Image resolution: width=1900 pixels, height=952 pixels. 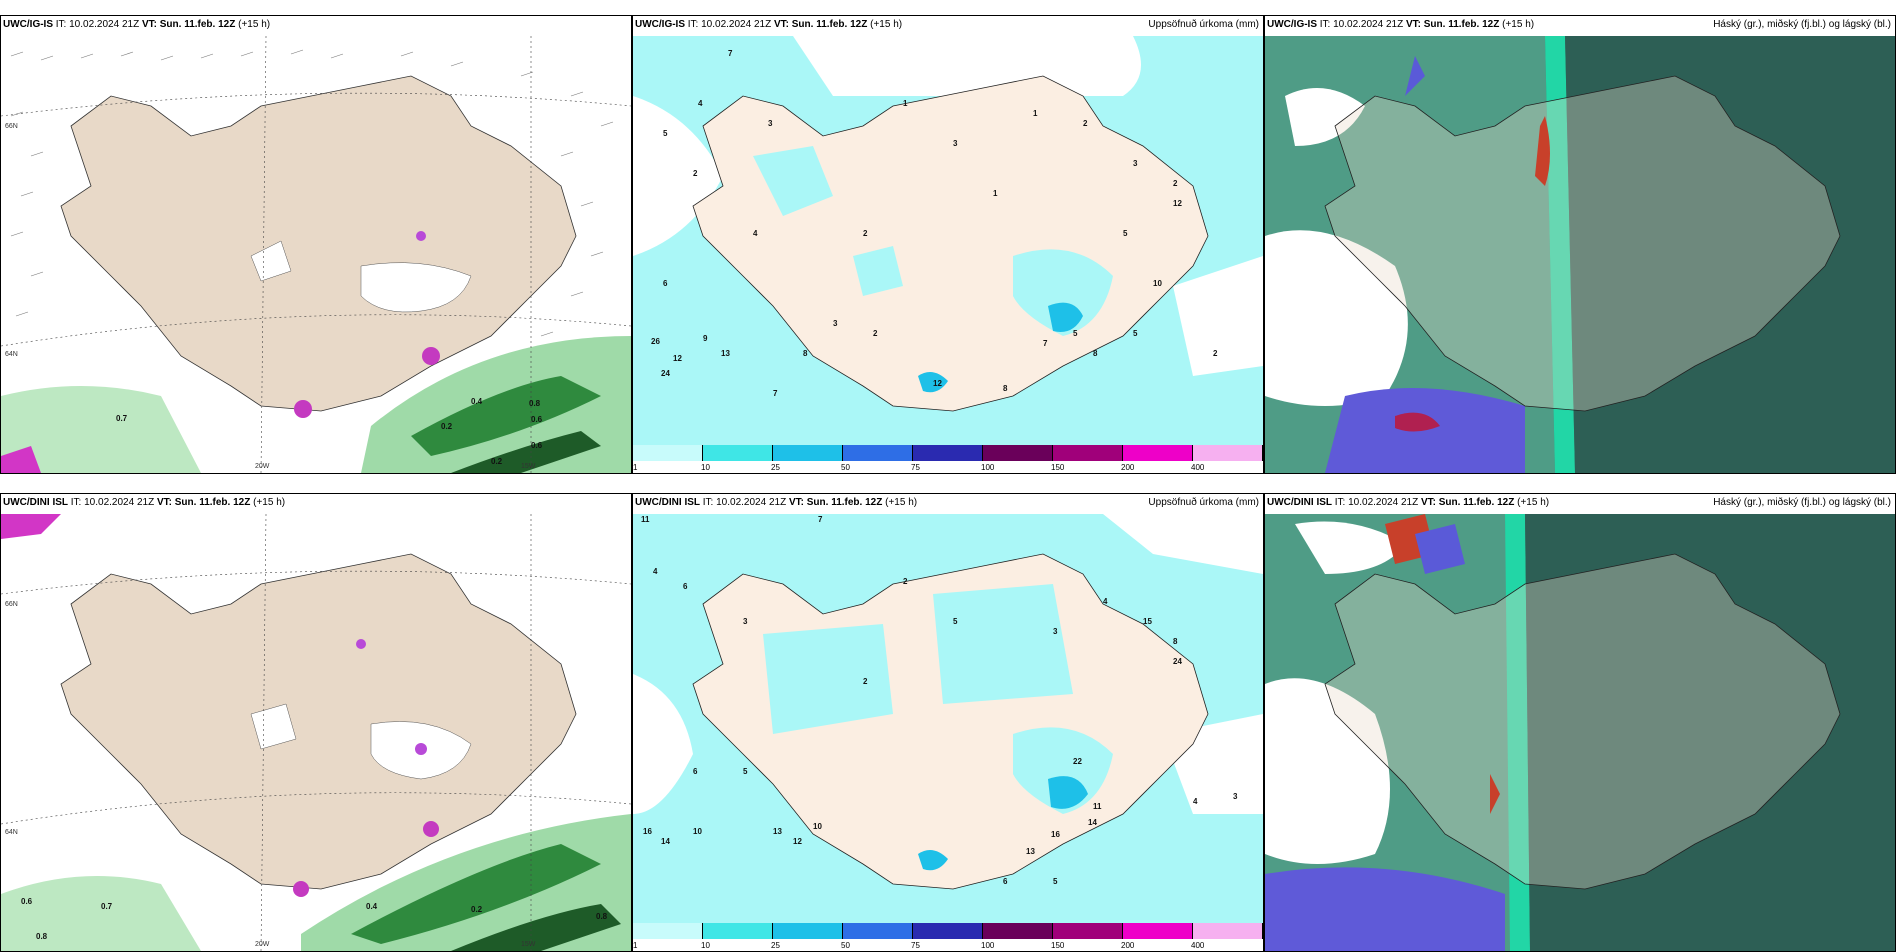 I want to click on precip-value: 8, so click(x=1095, y=353).